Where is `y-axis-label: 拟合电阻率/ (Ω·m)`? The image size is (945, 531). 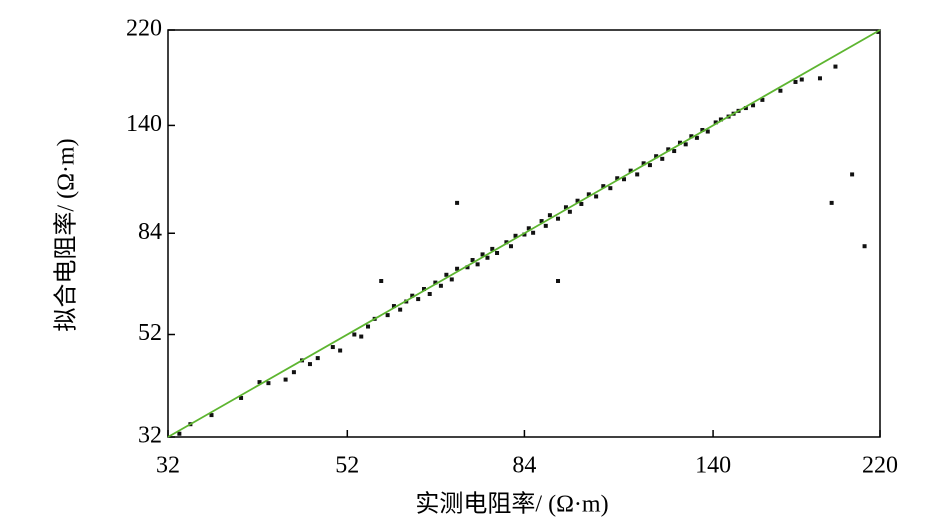
y-axis-label: 拟合电阻率/ (Ω·m) is located at coordinates (66, 234).